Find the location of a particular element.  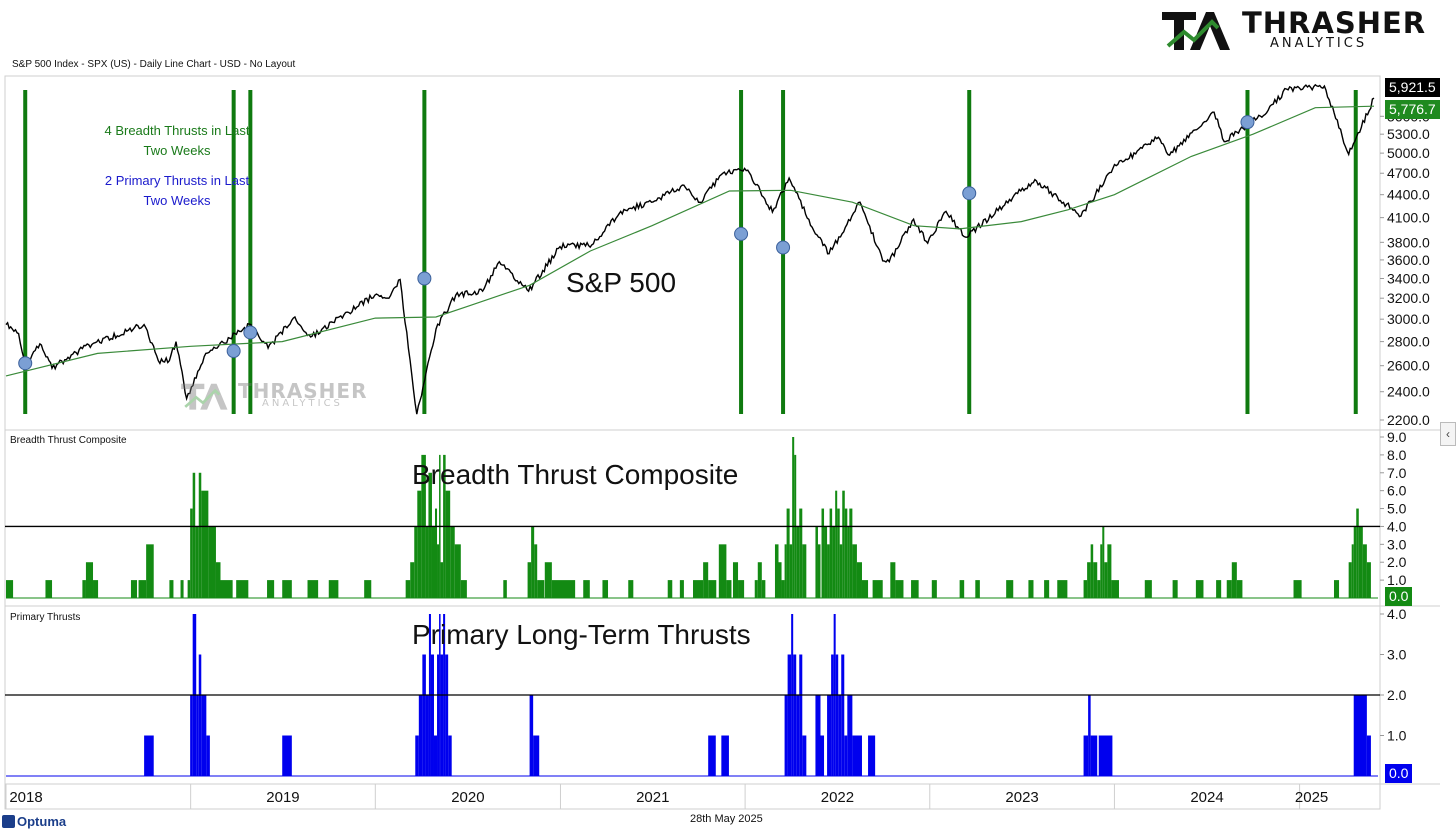

x-tick-label: 2022 is located at coordinates (837, 797).